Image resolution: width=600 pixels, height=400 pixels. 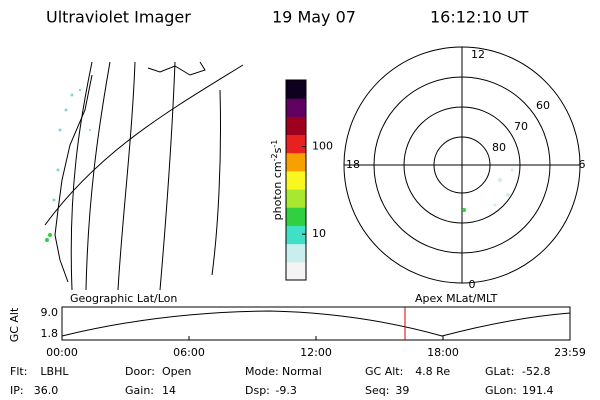 What do you see at coordinates (62, 352) in the screenshot?
I see `x-tick-label: 00:00` at bounding box center [62, 352].